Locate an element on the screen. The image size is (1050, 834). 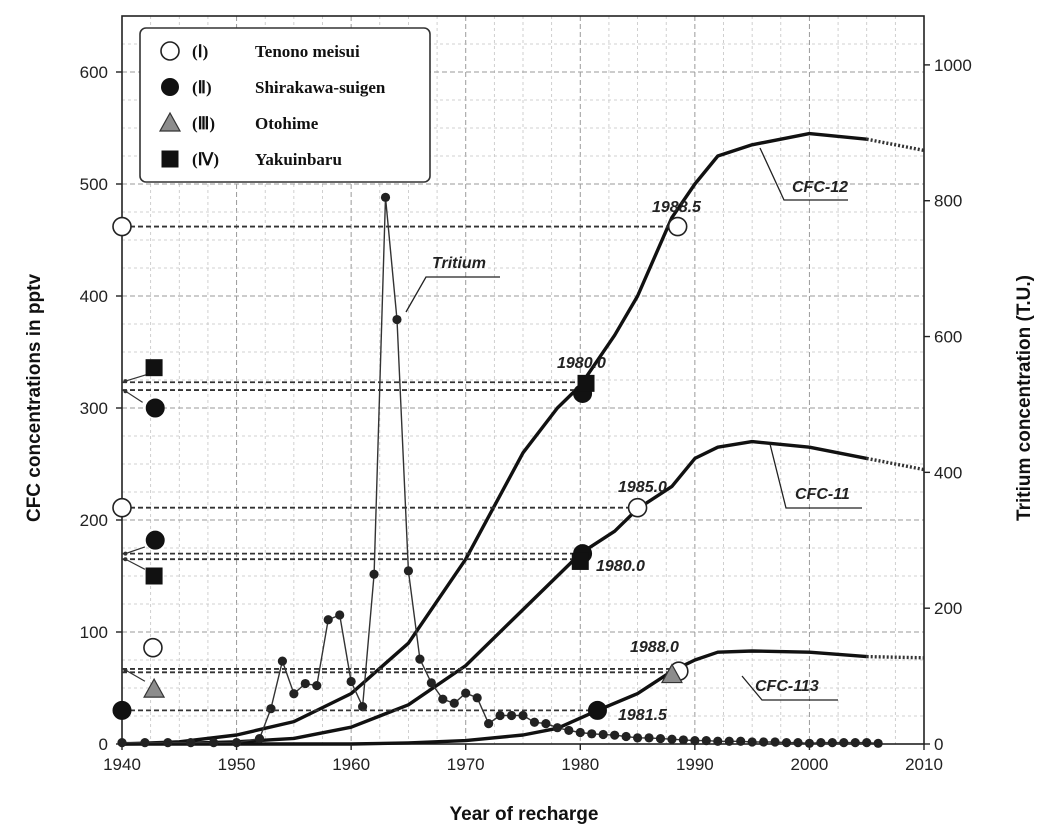
sample-i-cfc12-age-marker is located at coordinates (677, 226).